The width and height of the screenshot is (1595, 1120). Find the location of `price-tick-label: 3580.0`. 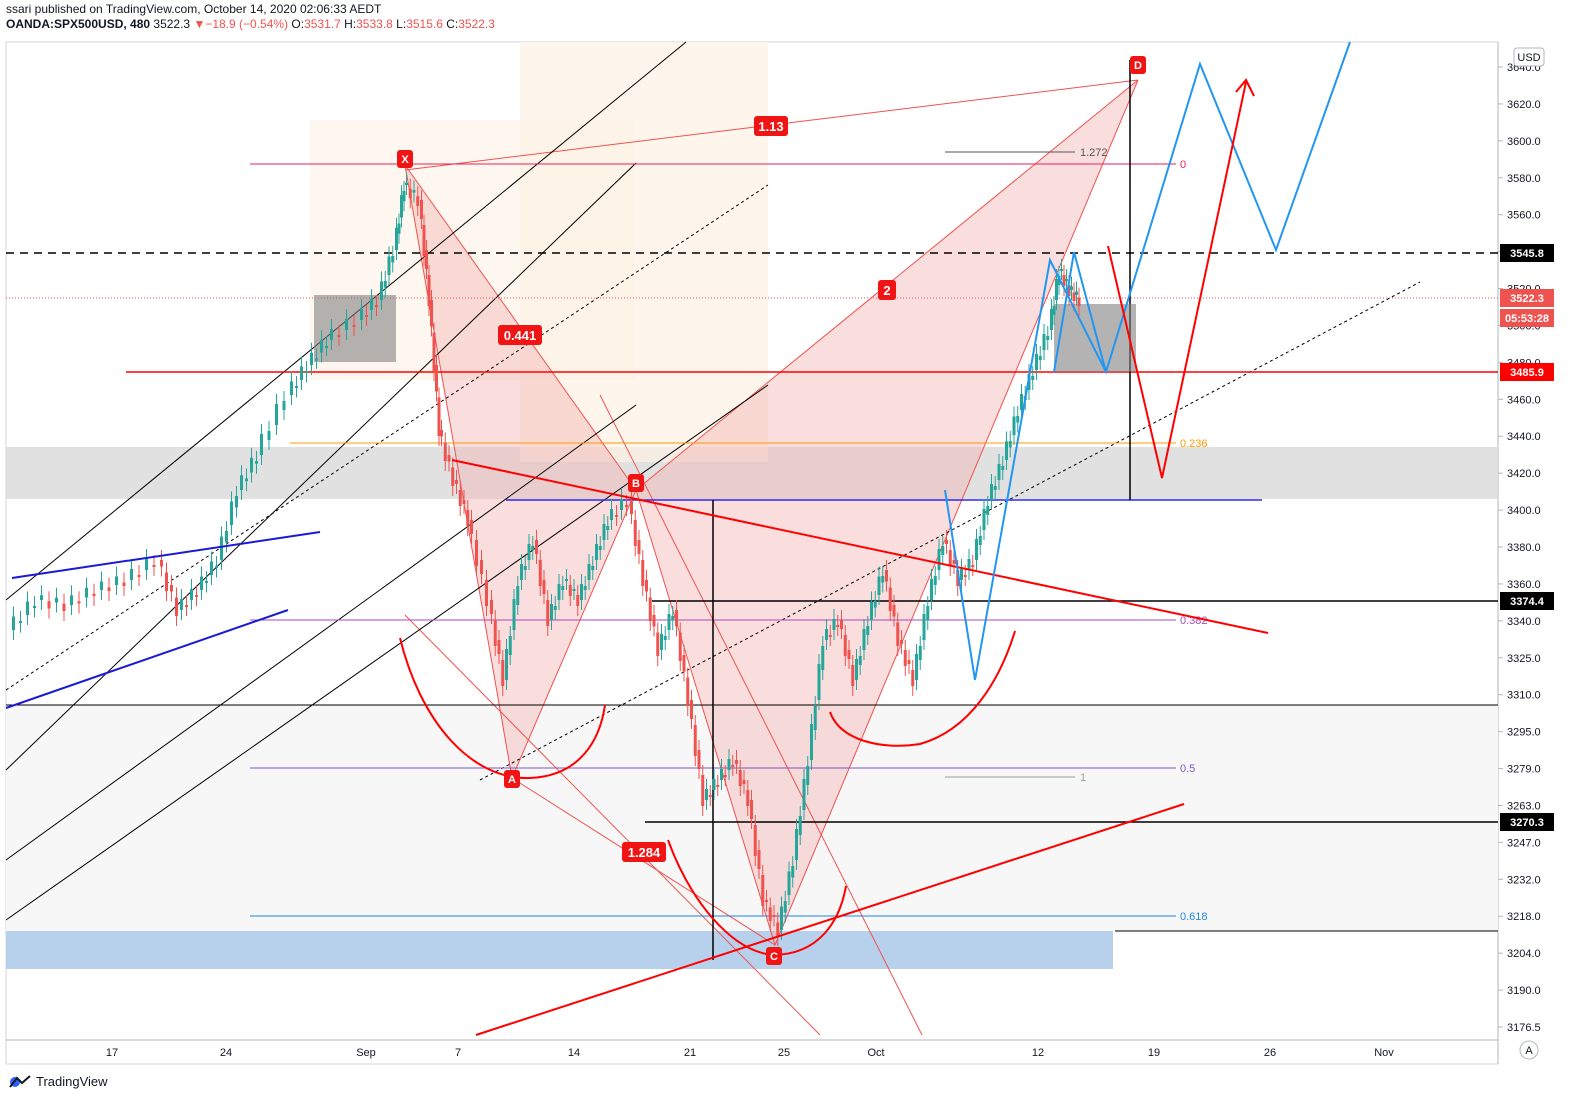

price-tick-label: 3580.0 is located at coordinates (1524, 179).